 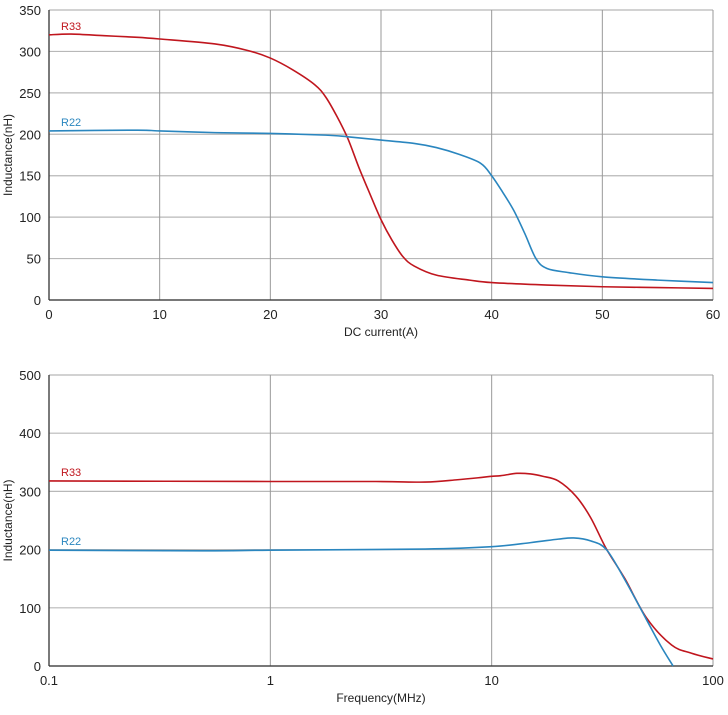 What do you see at coordinates (381, 314) in the screenshot?
I see `x-tick-label: 30` at bounding box center [381, 314].